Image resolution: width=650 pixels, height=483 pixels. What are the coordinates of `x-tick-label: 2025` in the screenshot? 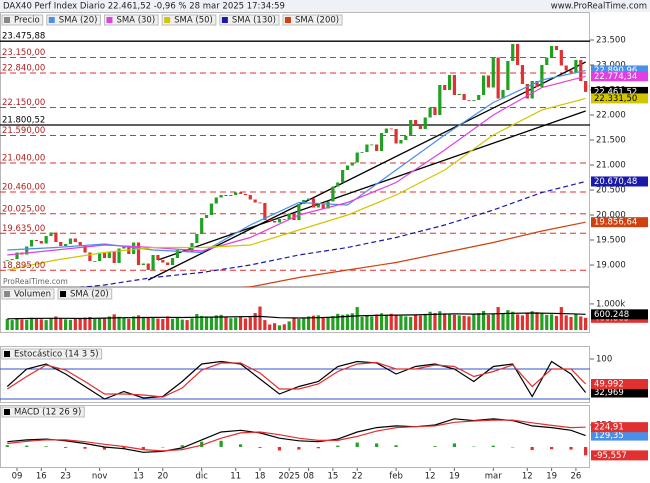 It's located at (289, 477).